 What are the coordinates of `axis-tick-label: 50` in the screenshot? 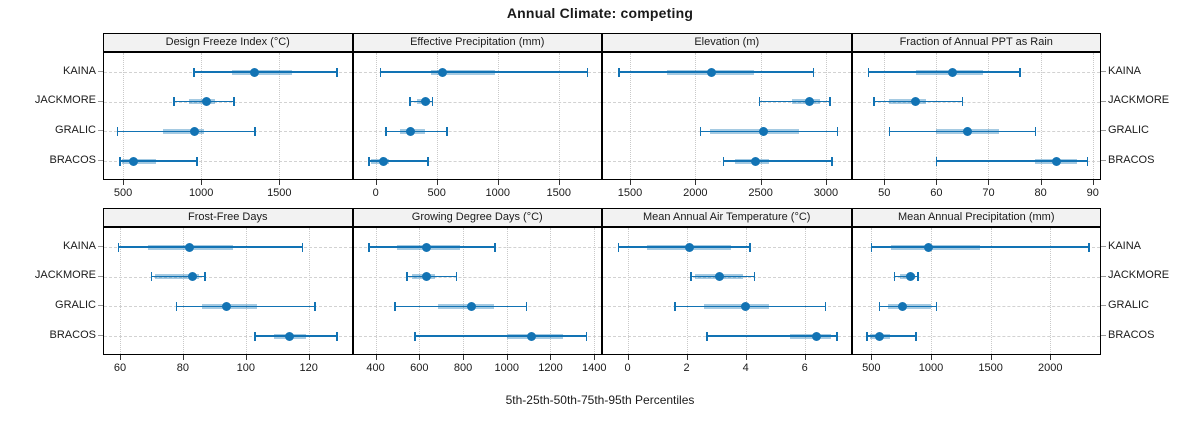 It's located at (884, 193).